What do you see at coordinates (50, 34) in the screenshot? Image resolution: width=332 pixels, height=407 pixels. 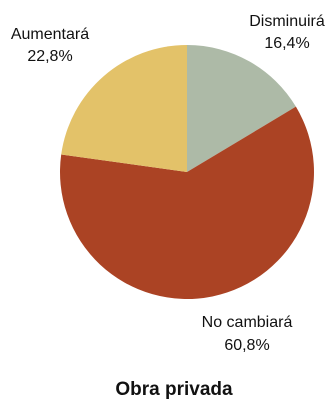 I see `slice-label-aumentara-name: Aumentará` at bounding box center [50, 34].